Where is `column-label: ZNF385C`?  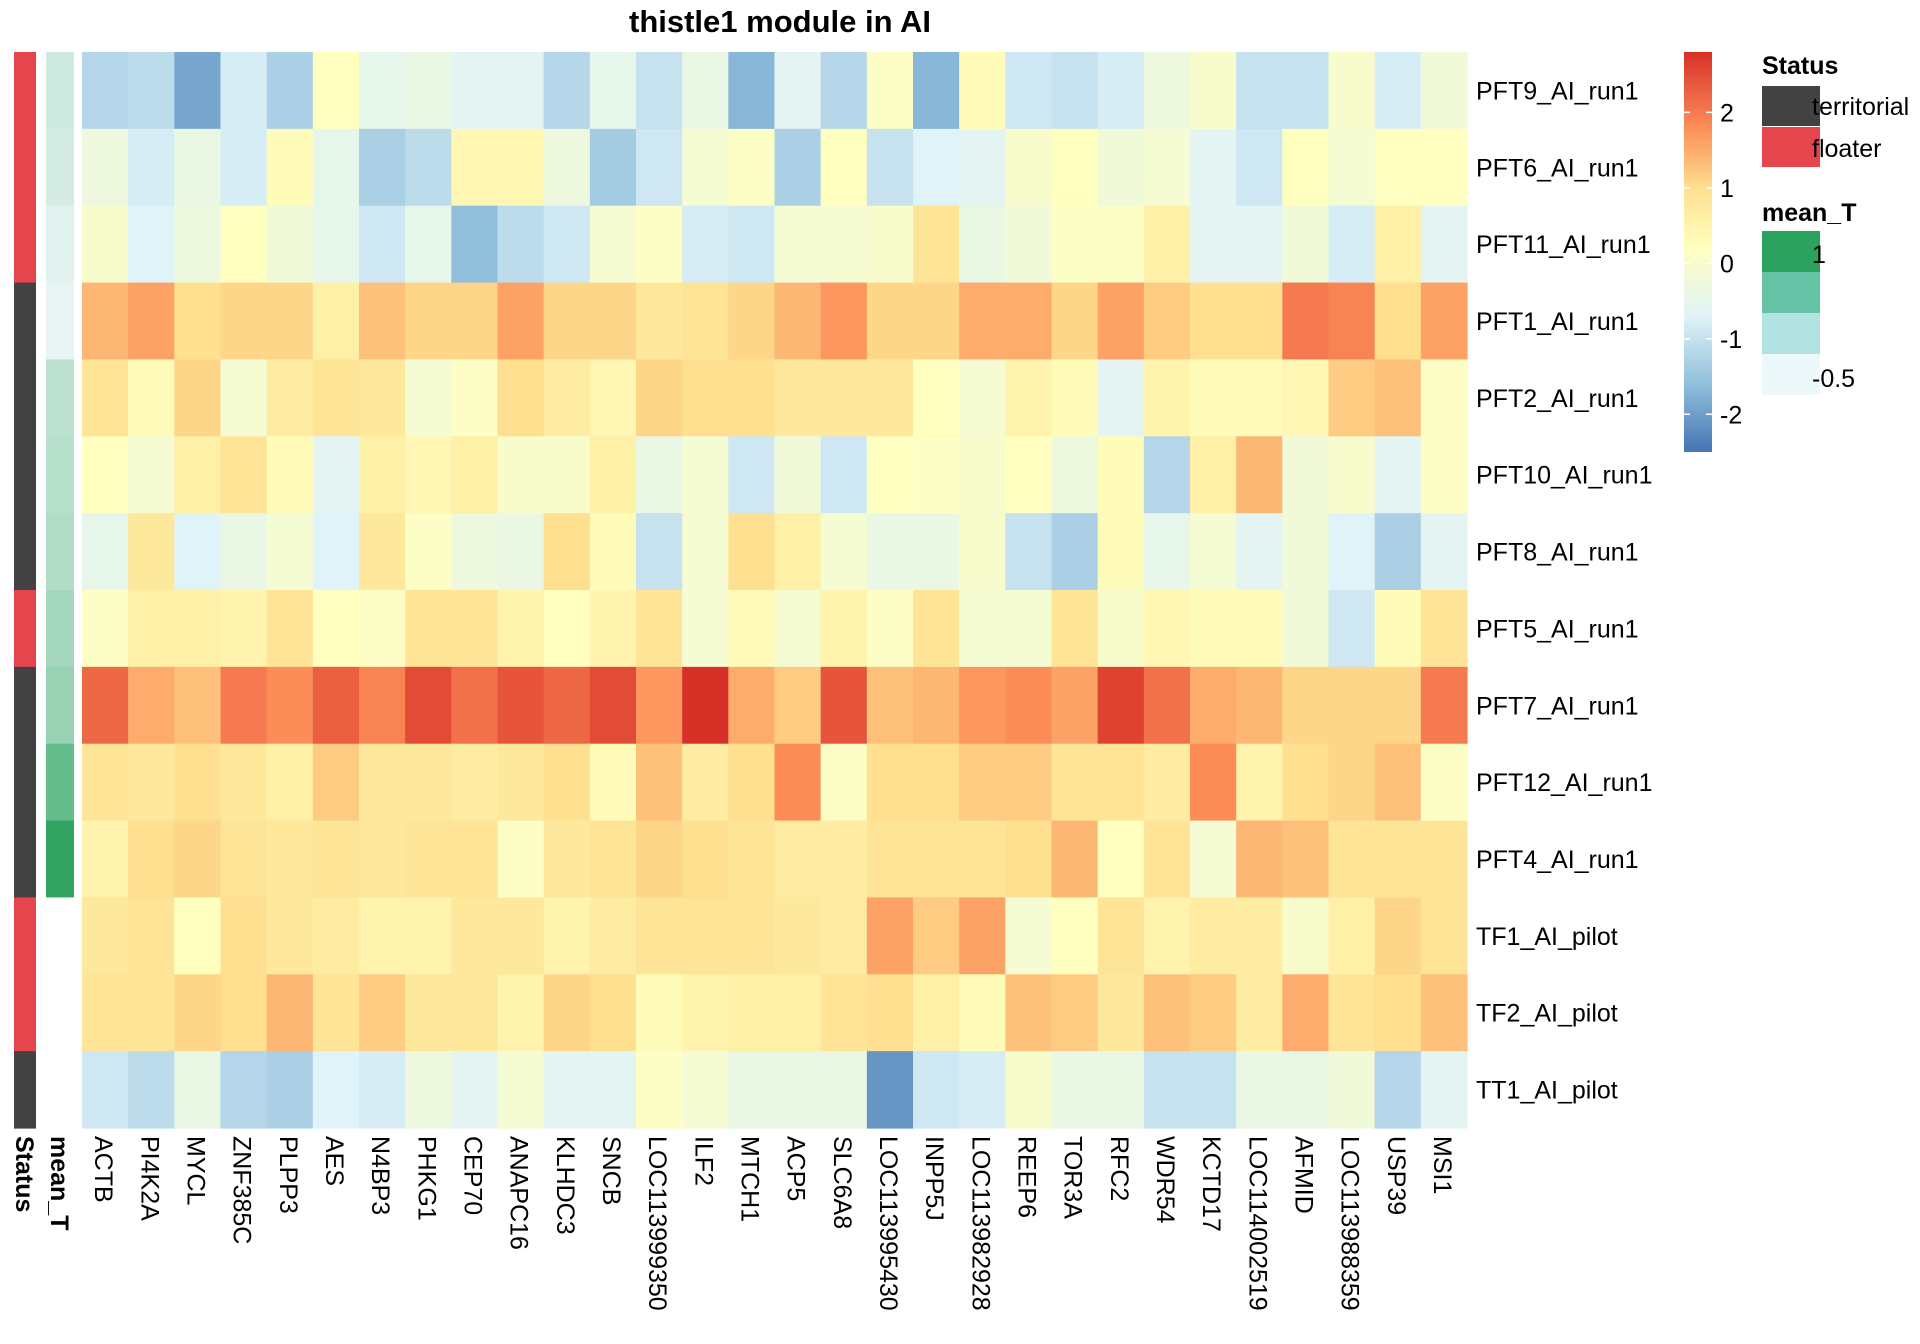
column-label: ZNF385C is located at coordinates (242, 1190).